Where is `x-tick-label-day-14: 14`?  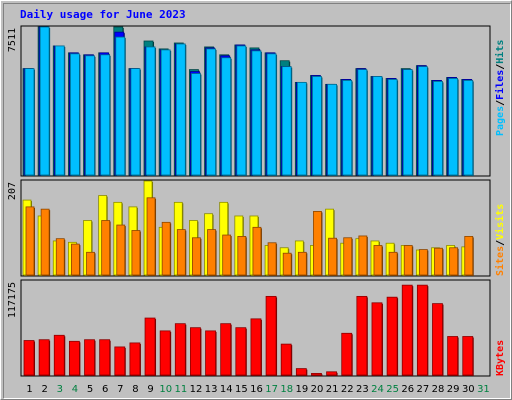
x-tick-label-day-14: 14 is located at coordinates (226, 389).